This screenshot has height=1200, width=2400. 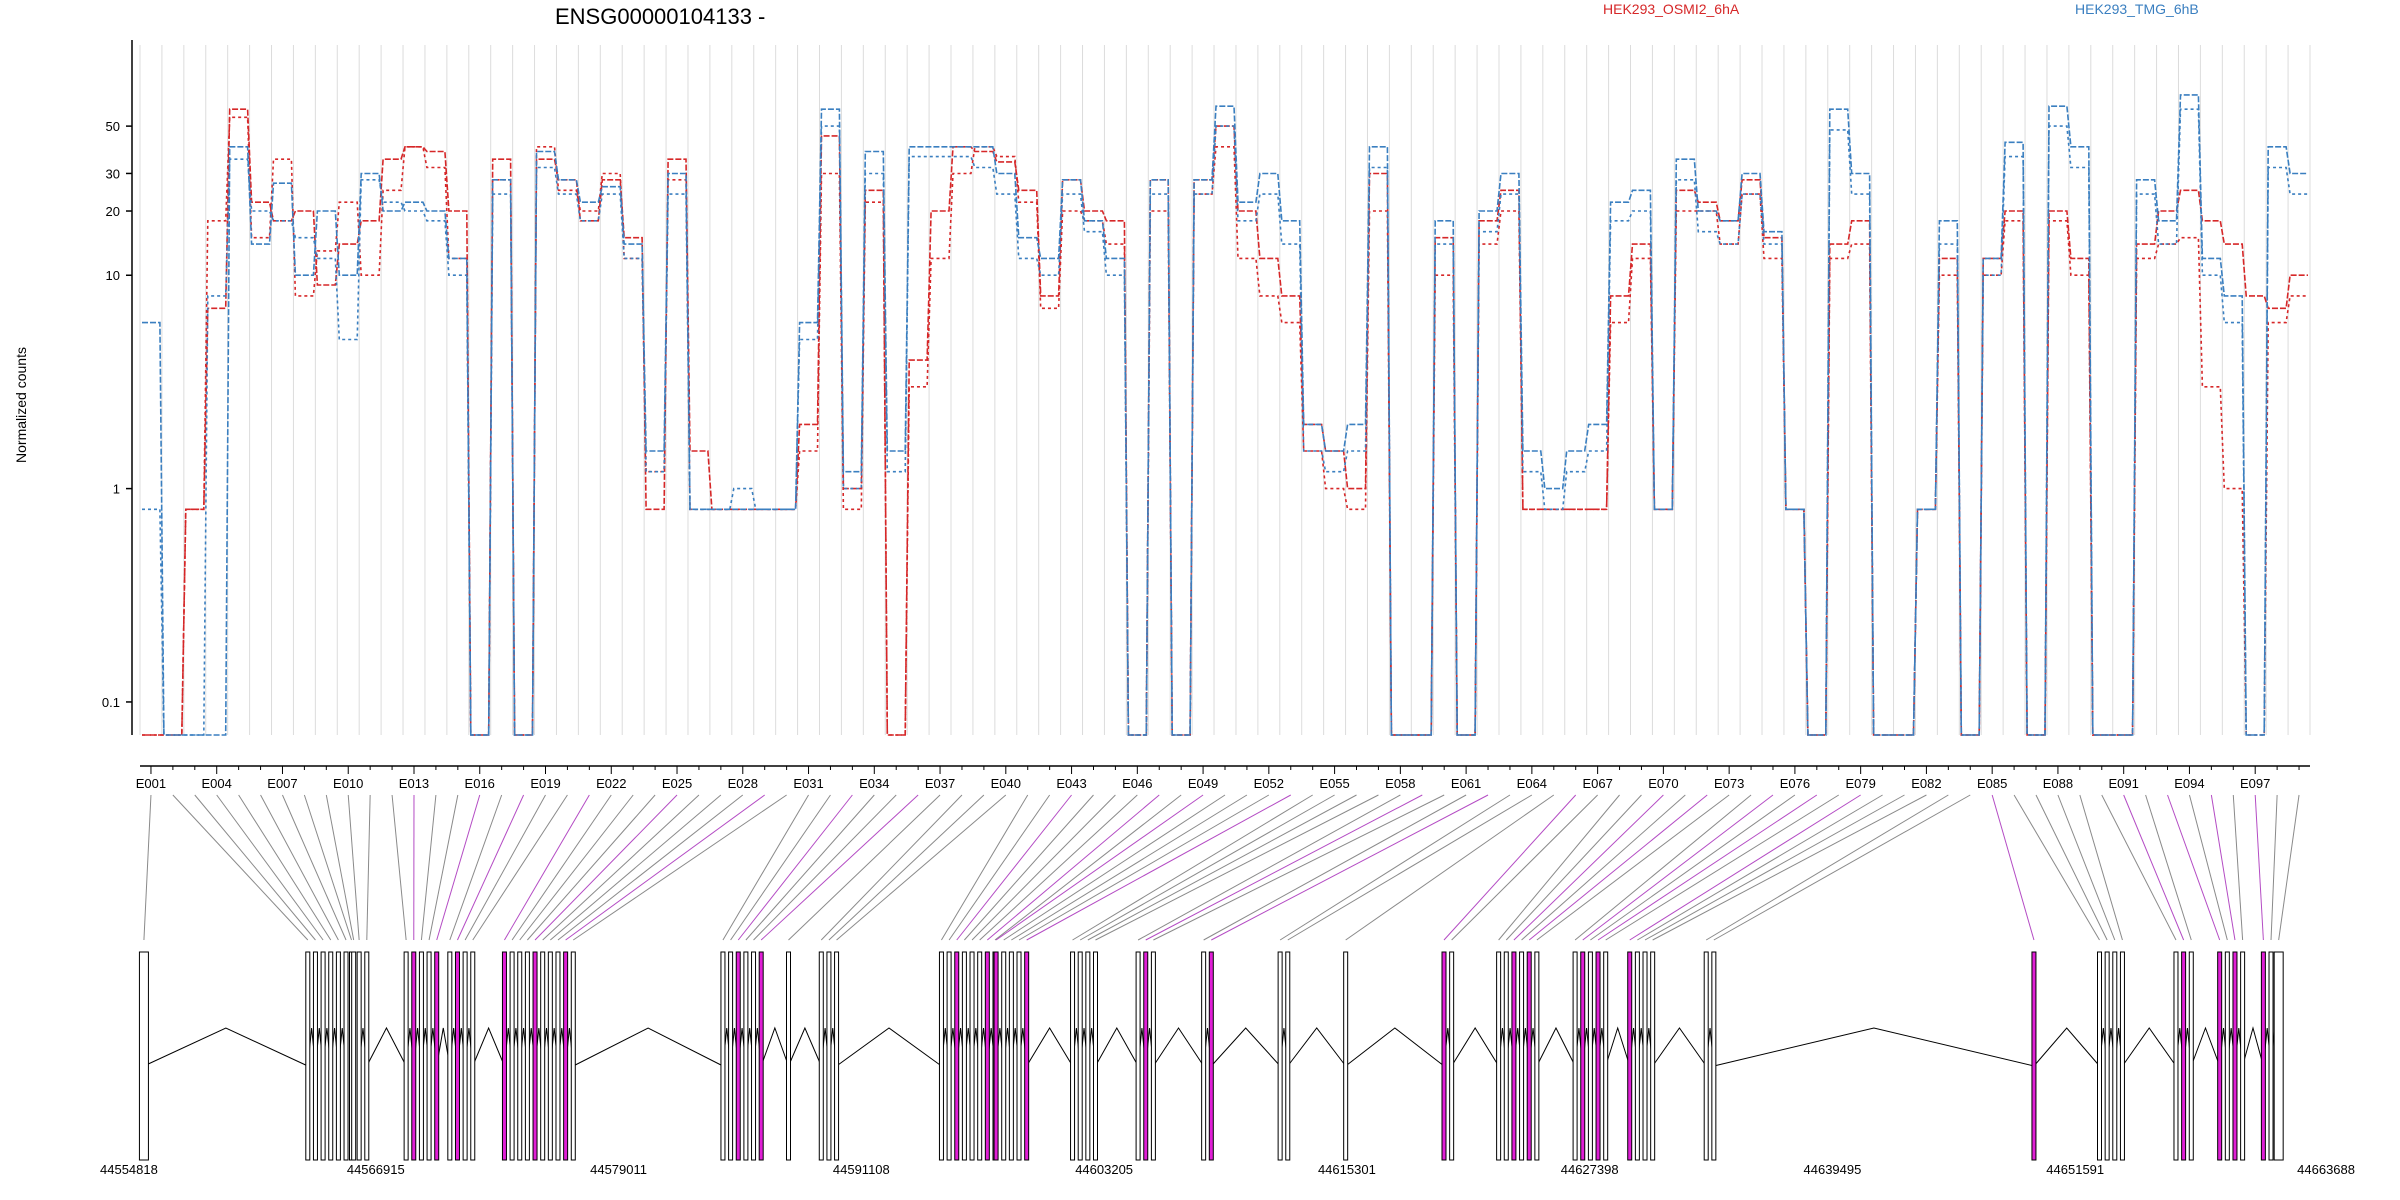 What do you see at coordinates (2326, 1169) in the screenshot?
I see `coordinate-label: 44663688` at bounding box center [2326, 1169].